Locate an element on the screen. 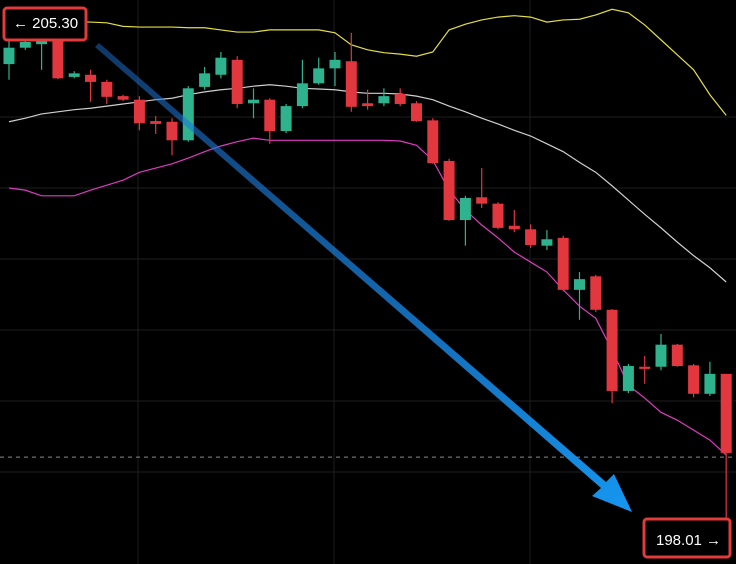 The height and width of the screenshot is (564, 736). start-label-box: ← 205.30 is located at coordinates (45, 24).